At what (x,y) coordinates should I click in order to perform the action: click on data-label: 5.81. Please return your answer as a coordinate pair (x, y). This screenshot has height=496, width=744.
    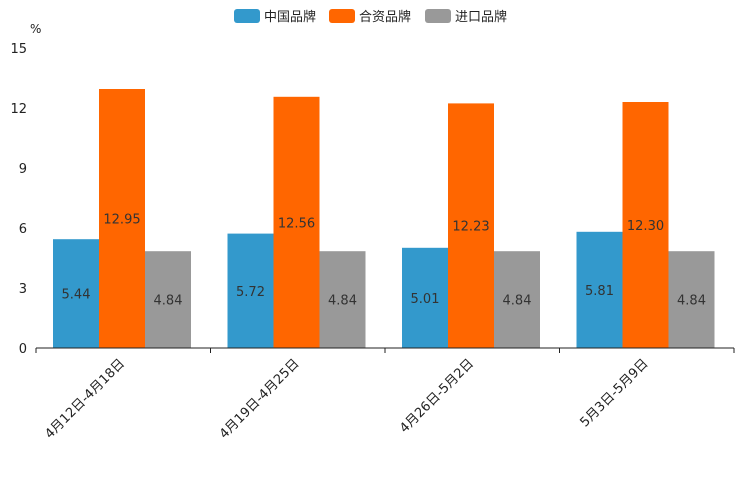
    Looking at the image, I should click on (599, 291).